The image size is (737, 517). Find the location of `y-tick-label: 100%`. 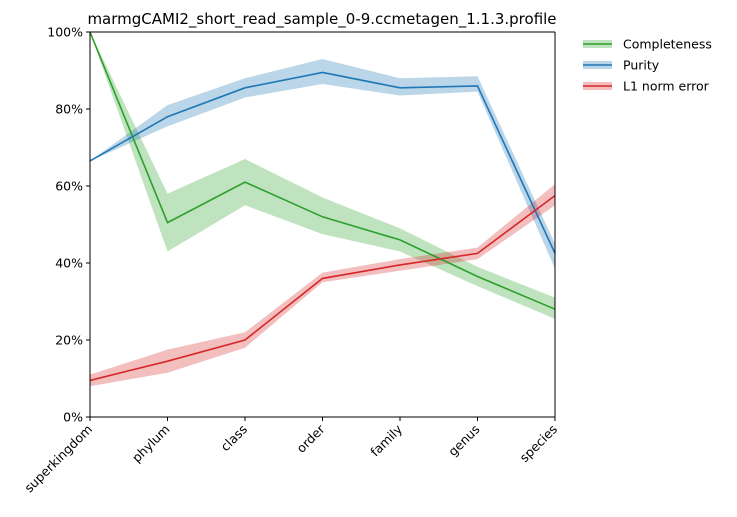

y-tick-label: 100% is located at coordinates (65, 32).